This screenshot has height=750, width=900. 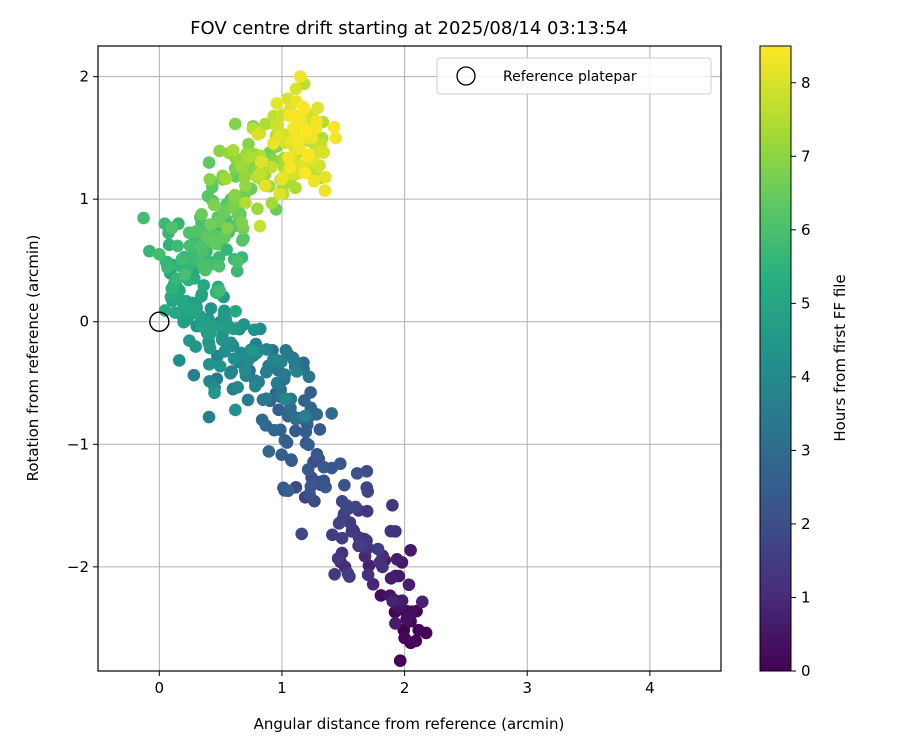 What do you see at coordinates (78, 444) in the screenshot?
I see `y-tick-label: −1` at bounding box center [78, 444].